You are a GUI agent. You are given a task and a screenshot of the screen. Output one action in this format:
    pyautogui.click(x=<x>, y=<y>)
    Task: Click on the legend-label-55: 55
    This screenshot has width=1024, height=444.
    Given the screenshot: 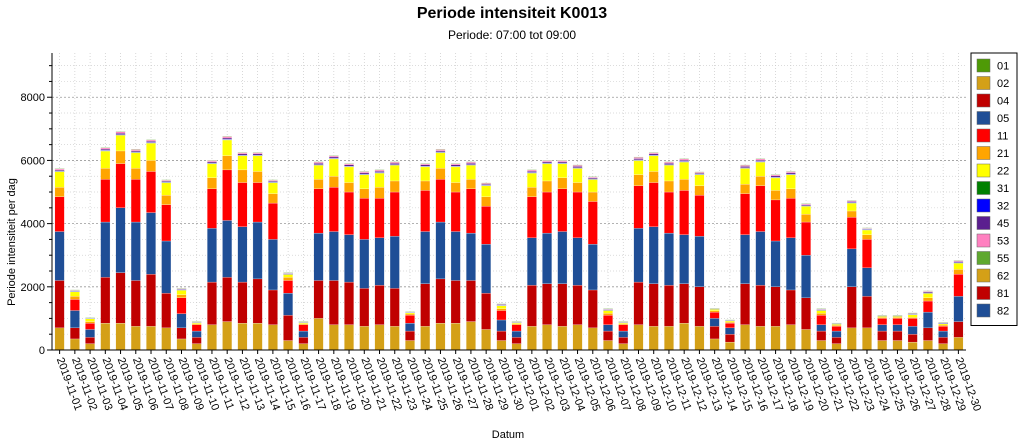 What is the action you would take?
    pyautogui.click(x=1003, y=259)
    